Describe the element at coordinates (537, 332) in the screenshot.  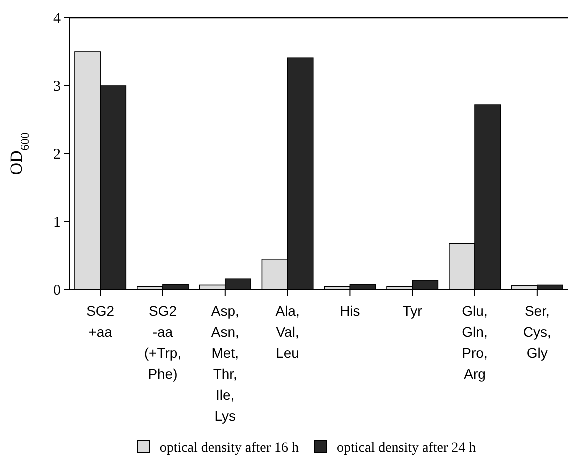
I see `x-tick-label: Ser, Cys, Gly` at that location.